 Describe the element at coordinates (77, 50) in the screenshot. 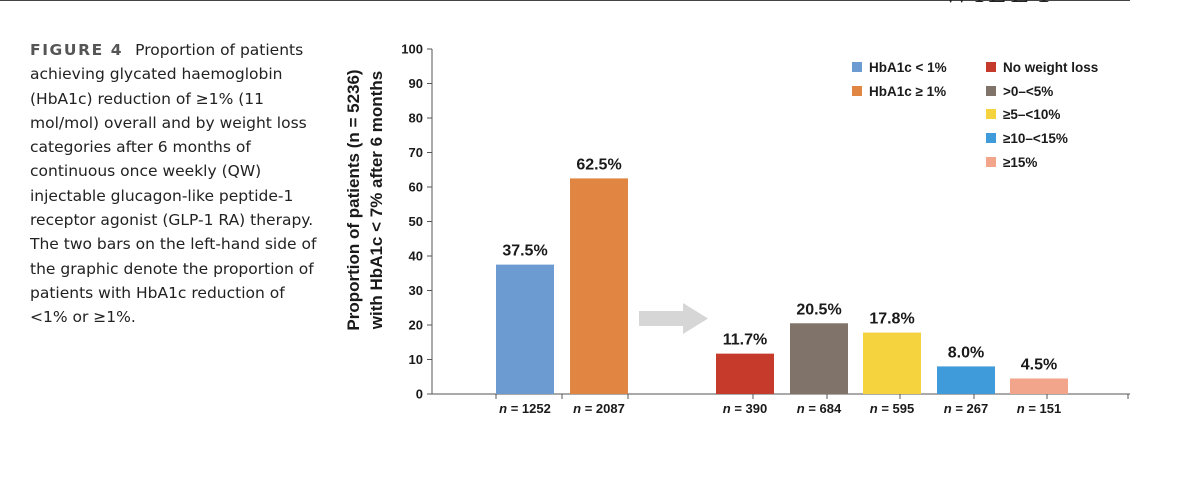

I see `figure-label: FIGURE 4` at that location.